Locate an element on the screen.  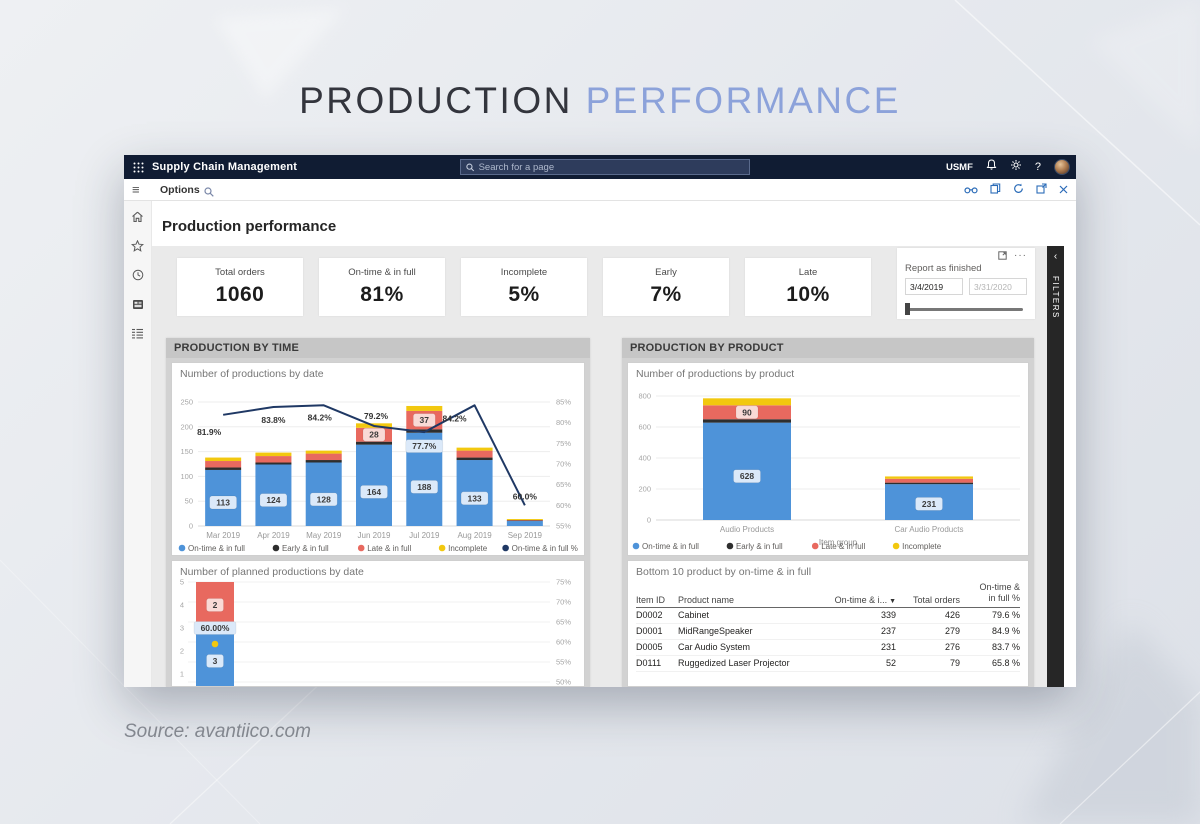
column-header: On-time & in full % is located at coordinates (999, 593).